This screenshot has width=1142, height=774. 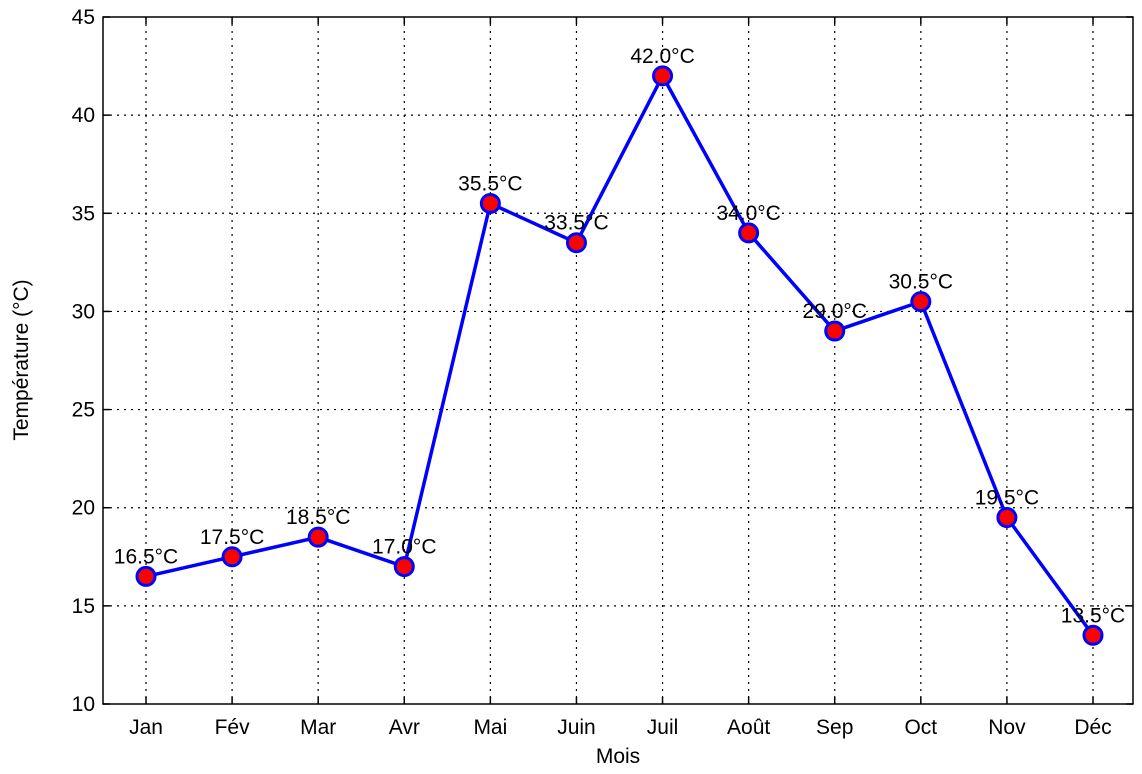 I want to click on y-tick-label: 20, so click(x=83, y=508).